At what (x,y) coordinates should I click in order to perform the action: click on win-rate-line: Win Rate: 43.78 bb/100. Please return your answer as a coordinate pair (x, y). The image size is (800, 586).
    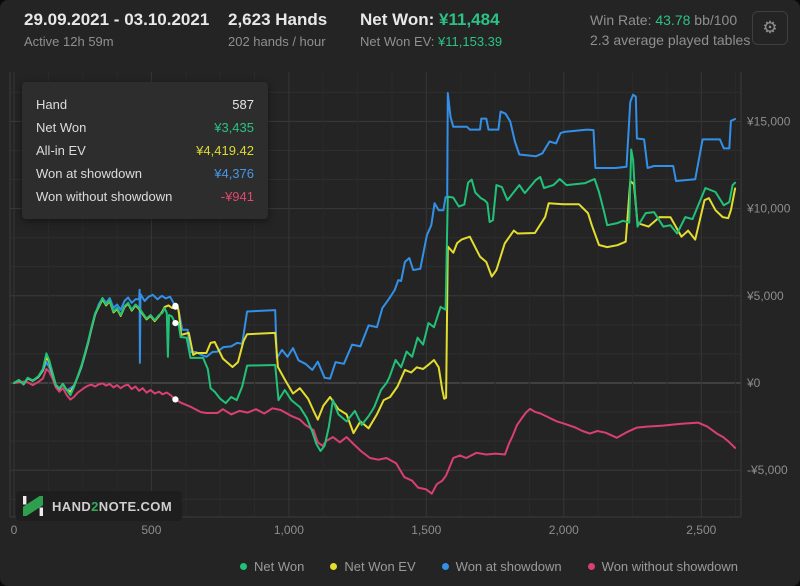
    Looking at the image, I should click on (670, 20).